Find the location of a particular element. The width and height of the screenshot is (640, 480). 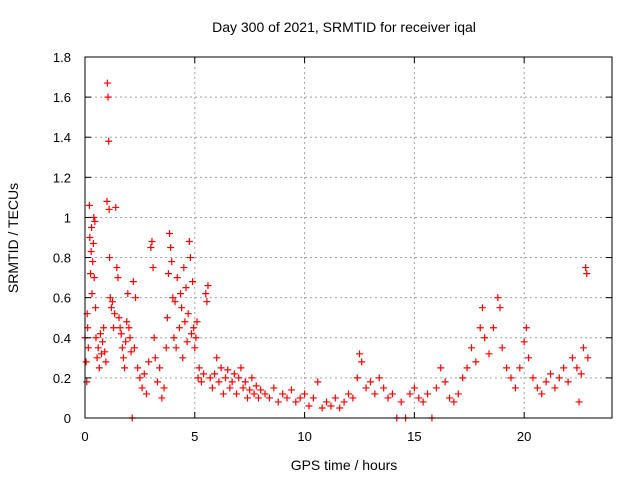

y-tick-label: 1.8 is located at coordinates (62, 57).